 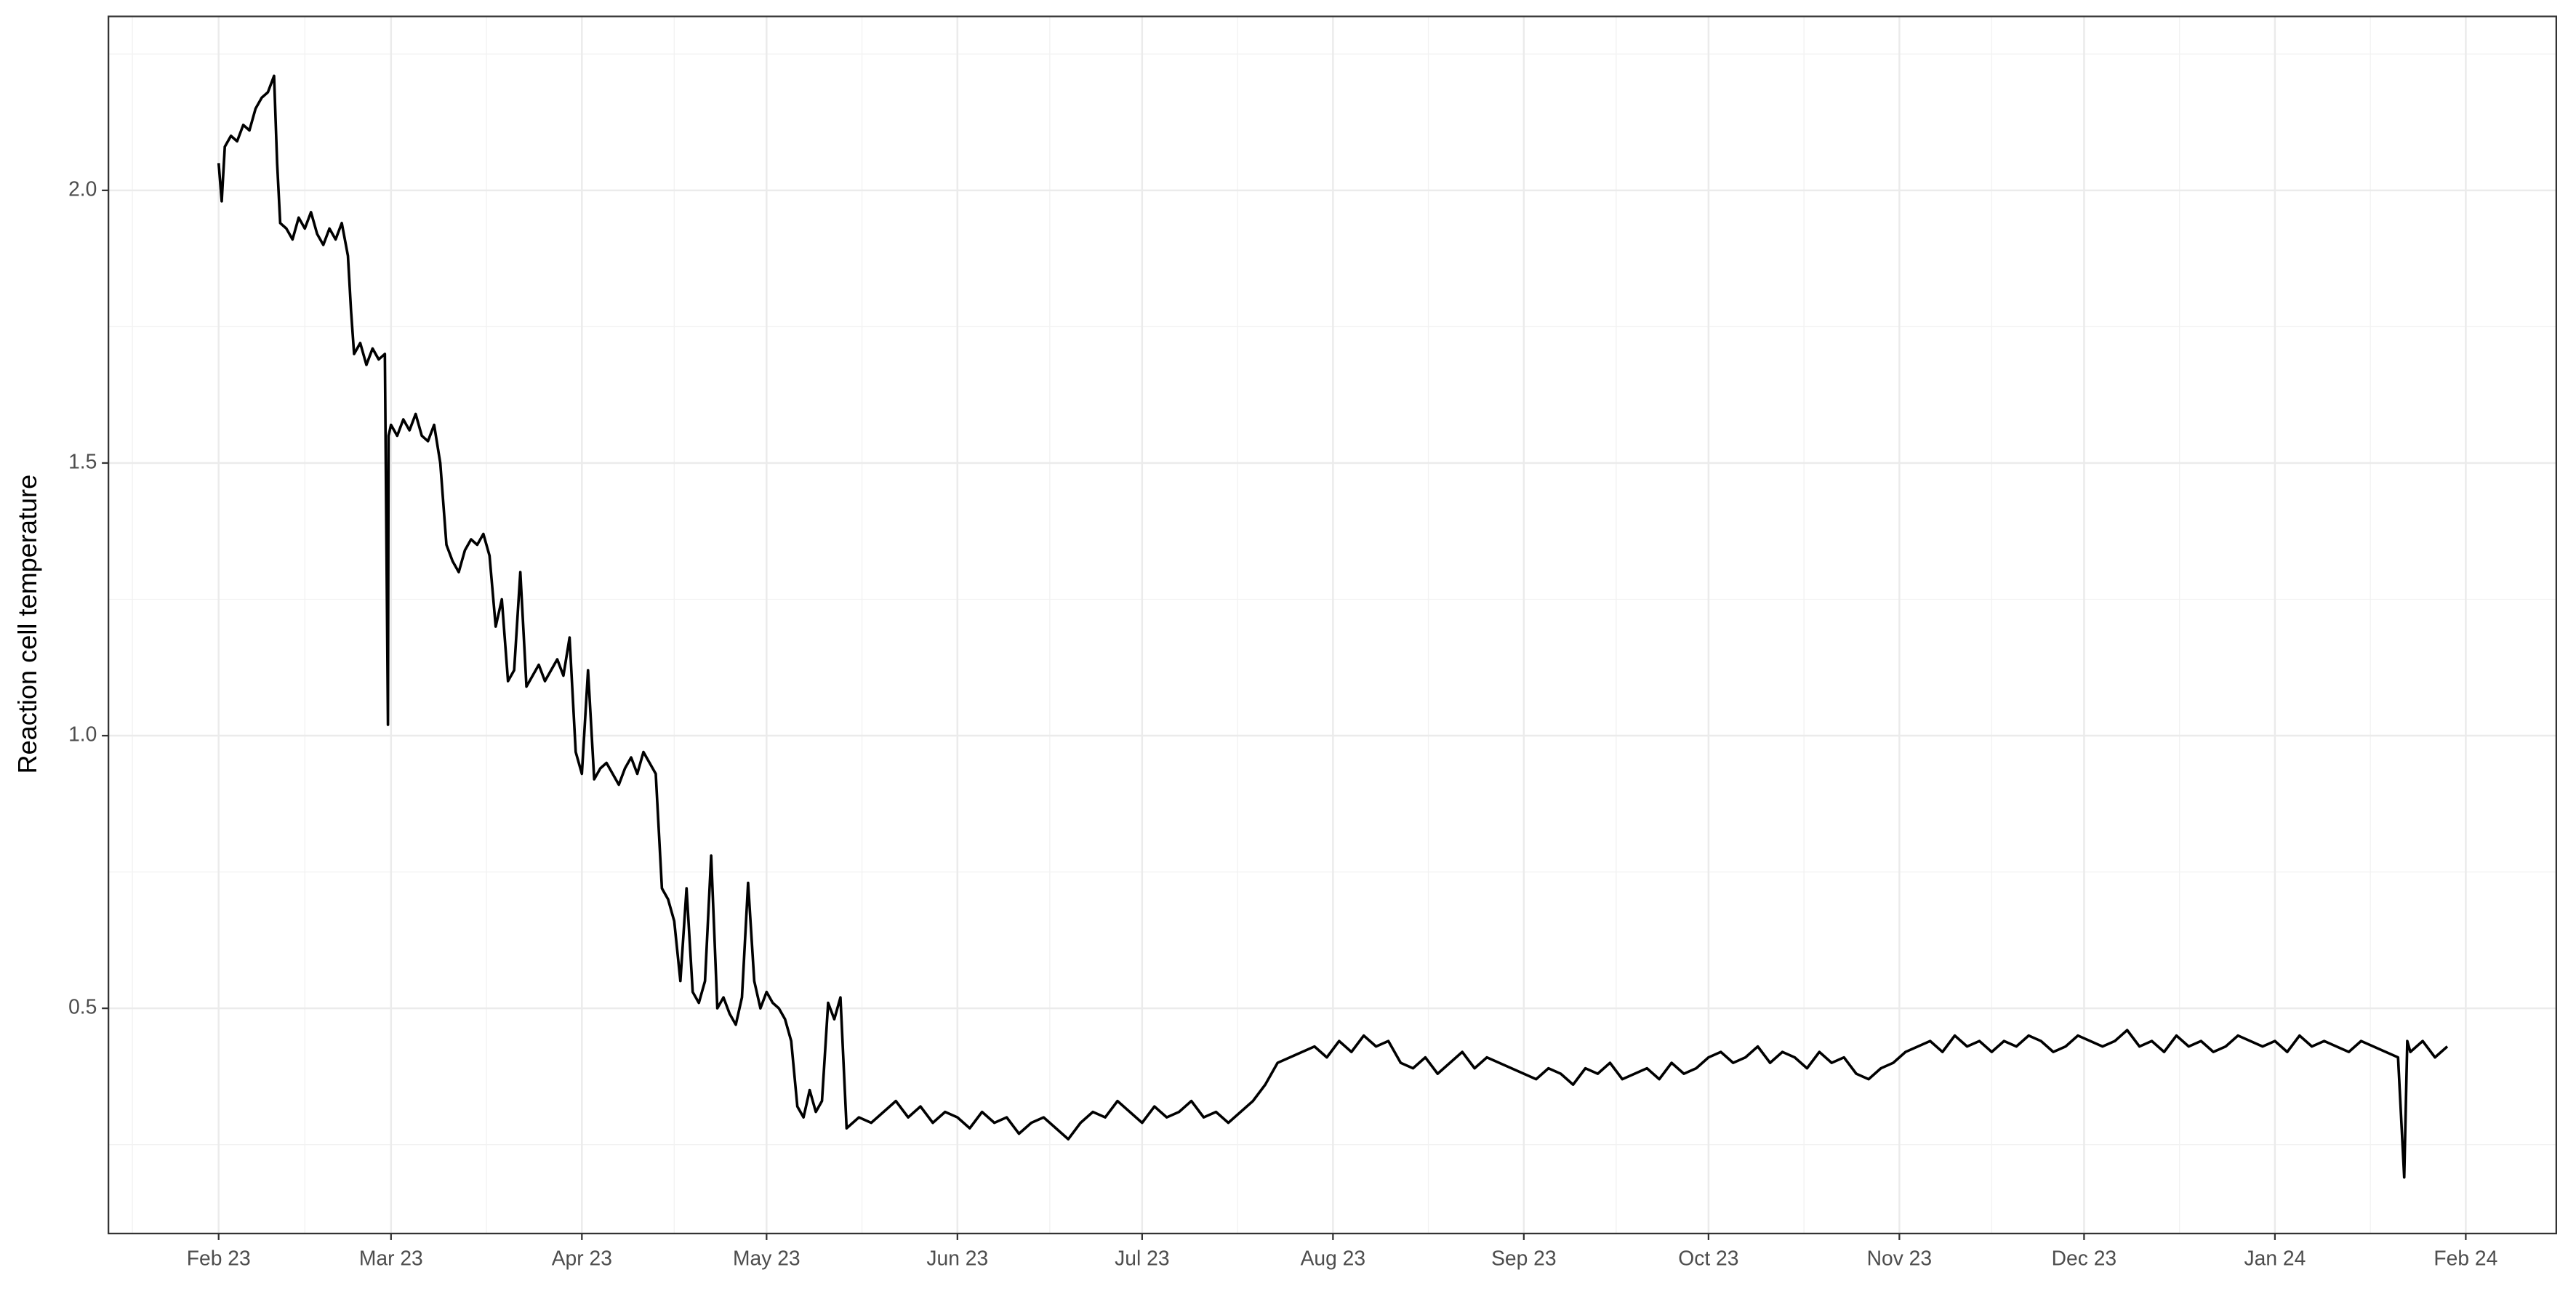 What do you see at coordinates (1524, 1258) in the screenshot?
I see `x-tick-label: Sep 23` at bounding box center [1524, 1258].